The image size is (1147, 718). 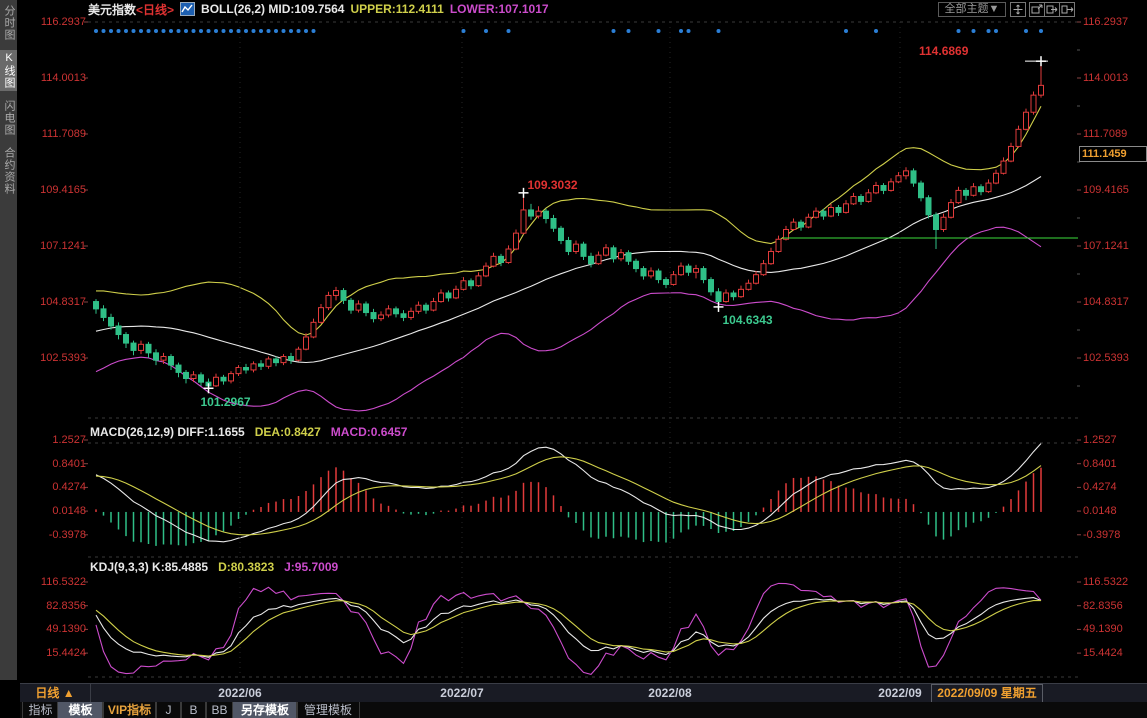 What do you see at coordinates (225, 402) in the screenshot?
I see `price-annotation: 101.2967` at bounding box center [225, 402].